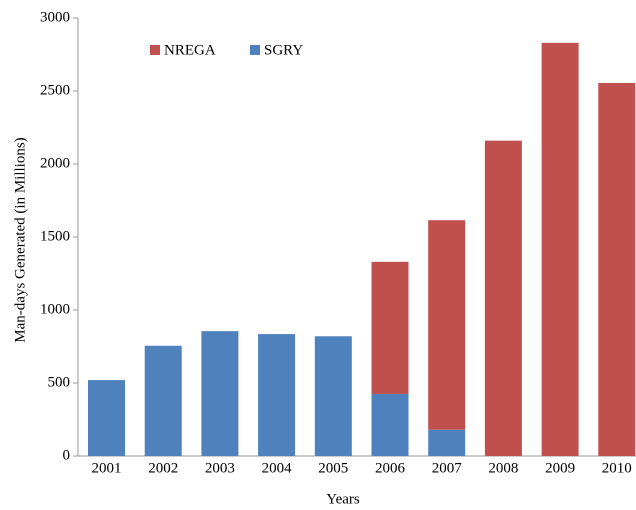 This screenshot has height=510, width=636. What do you see at coordinates (560, 468) in the screenshot?
I see `x-tick-label: 2009` at bounding box center [560, 468].